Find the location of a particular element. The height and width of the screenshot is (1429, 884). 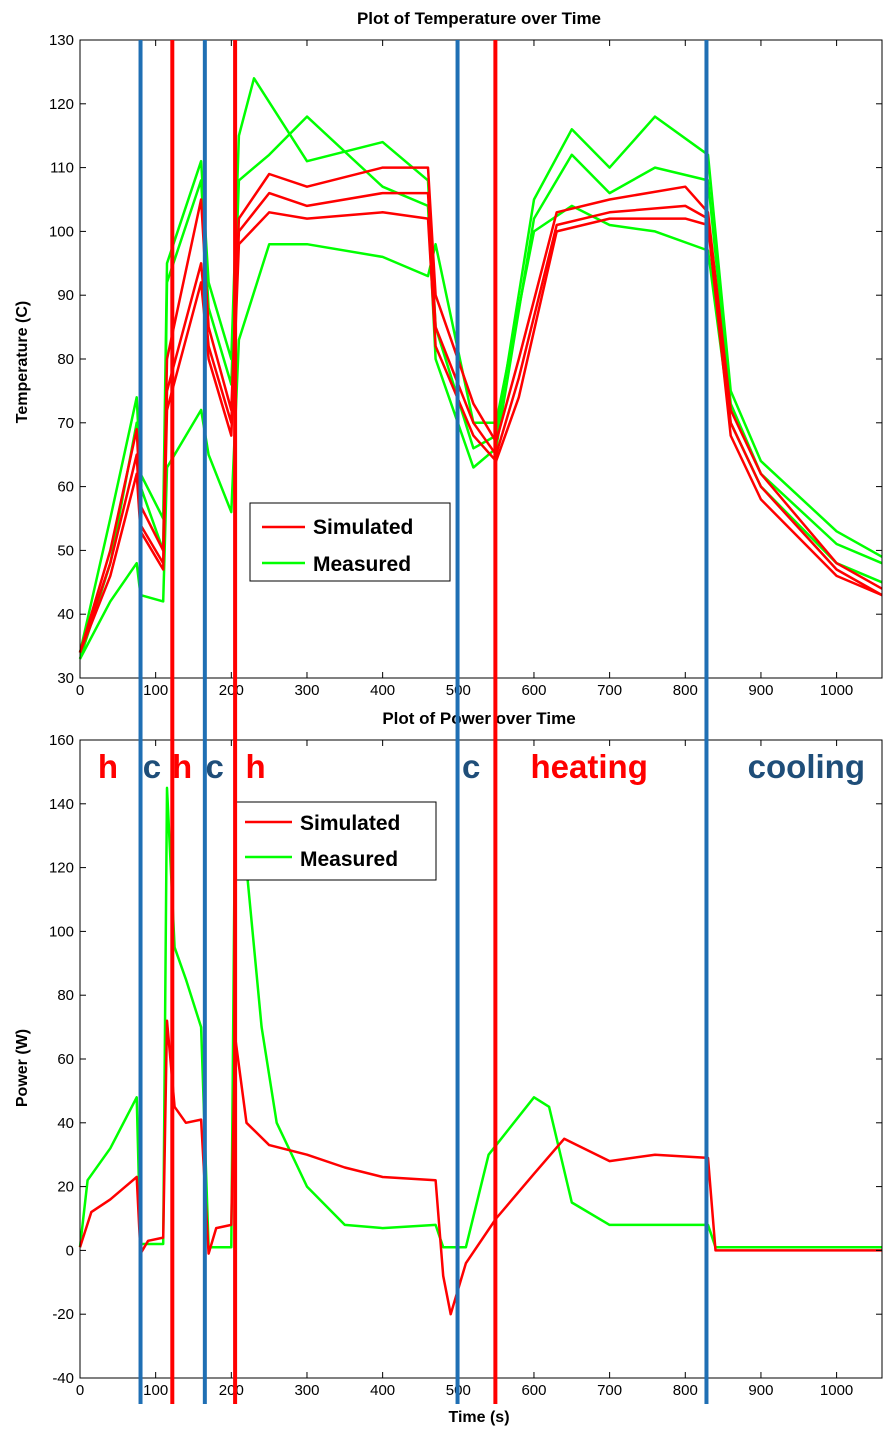

power-x-tick-label: 0 is located at coordinates (80, 1390).